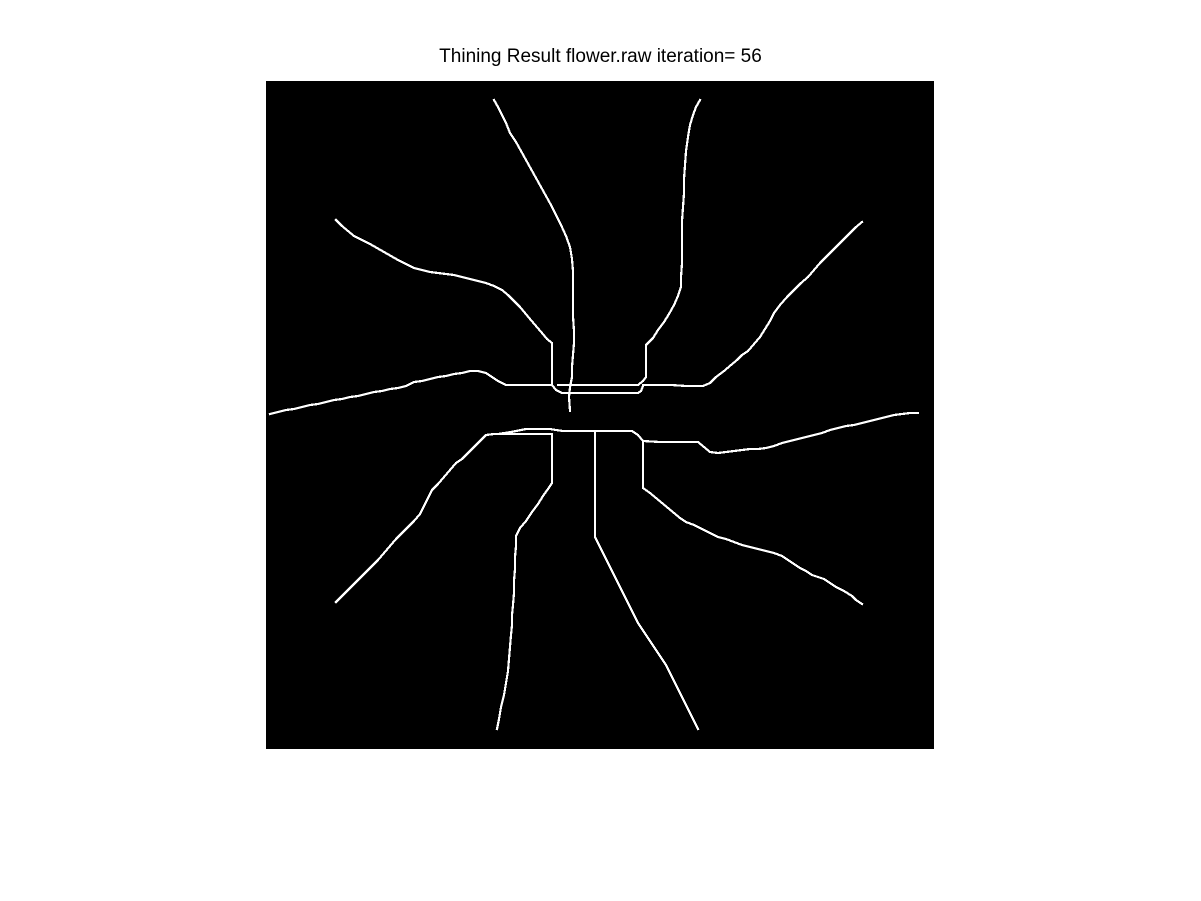 The height and width of the screenshot is (901, 1201). Describe the element at coordinates (443, 518) in the screenshot. I see `skeleton-branch-lower-left` at that location.